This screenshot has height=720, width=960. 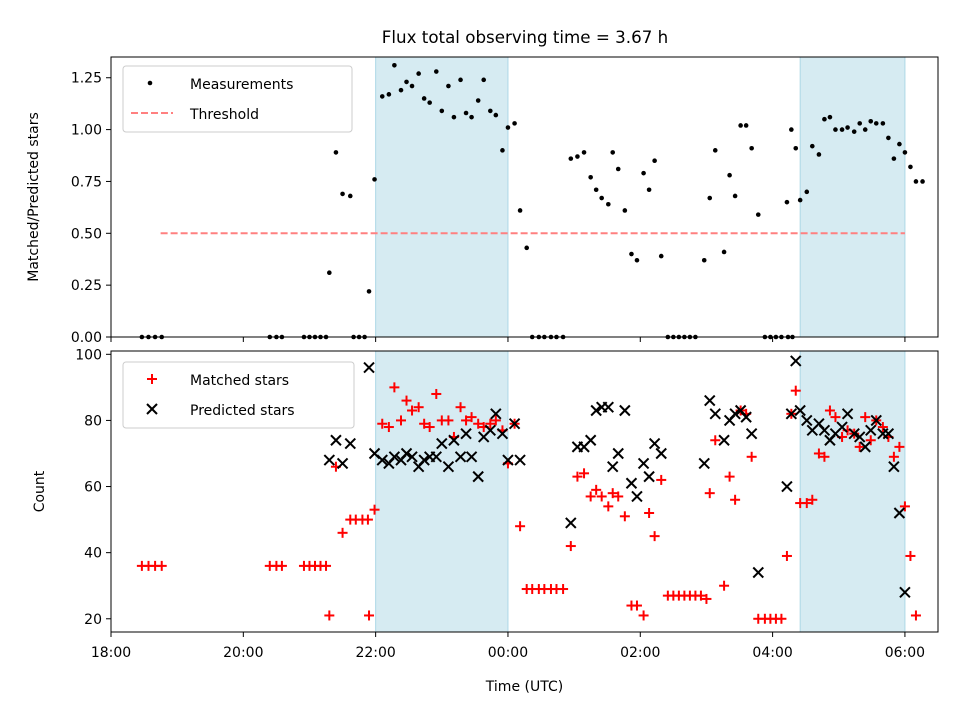 I want to click on x-tick-label: 04:00, so click(x=772, y=653).